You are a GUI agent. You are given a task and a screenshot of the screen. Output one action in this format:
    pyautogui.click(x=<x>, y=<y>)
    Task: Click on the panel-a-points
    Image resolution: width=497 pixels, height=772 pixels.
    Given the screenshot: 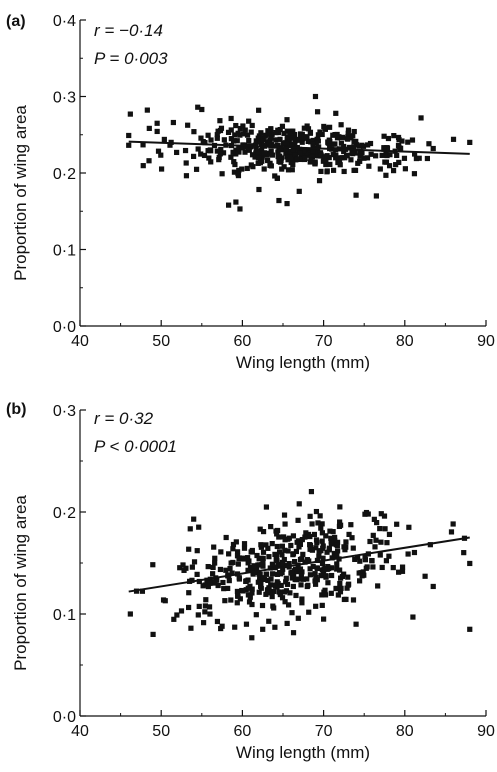 What is the action you would take?
    pyautogui.click(x=299, y=152)
    